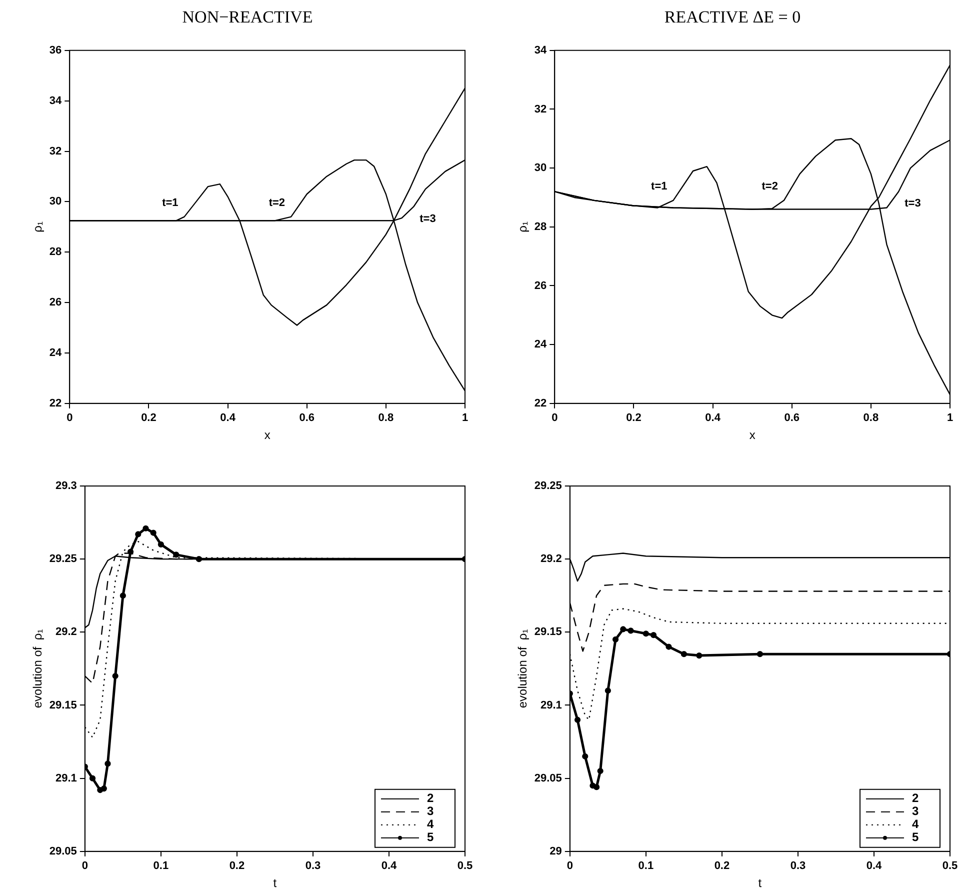 The width and height of the screenshot is (970, 896). What do you see at coordinates (247, 17) in the screenshot?
I see `chart-title: NON−REACTIVE` at bounding box center [247, 17].